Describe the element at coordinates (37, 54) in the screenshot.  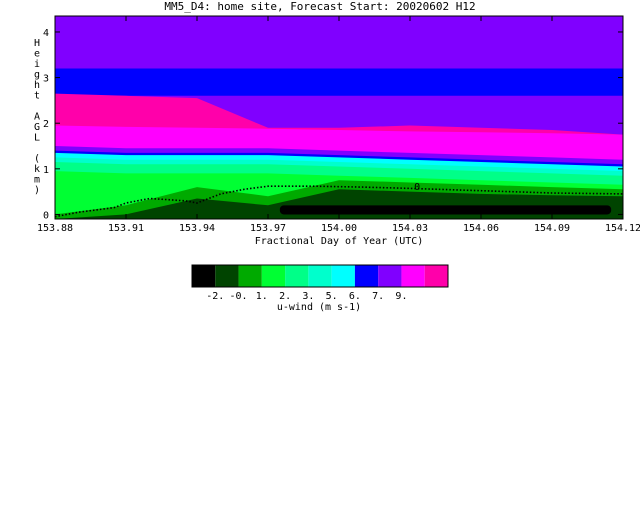
I see `y-axis-label-char: e` at that location.